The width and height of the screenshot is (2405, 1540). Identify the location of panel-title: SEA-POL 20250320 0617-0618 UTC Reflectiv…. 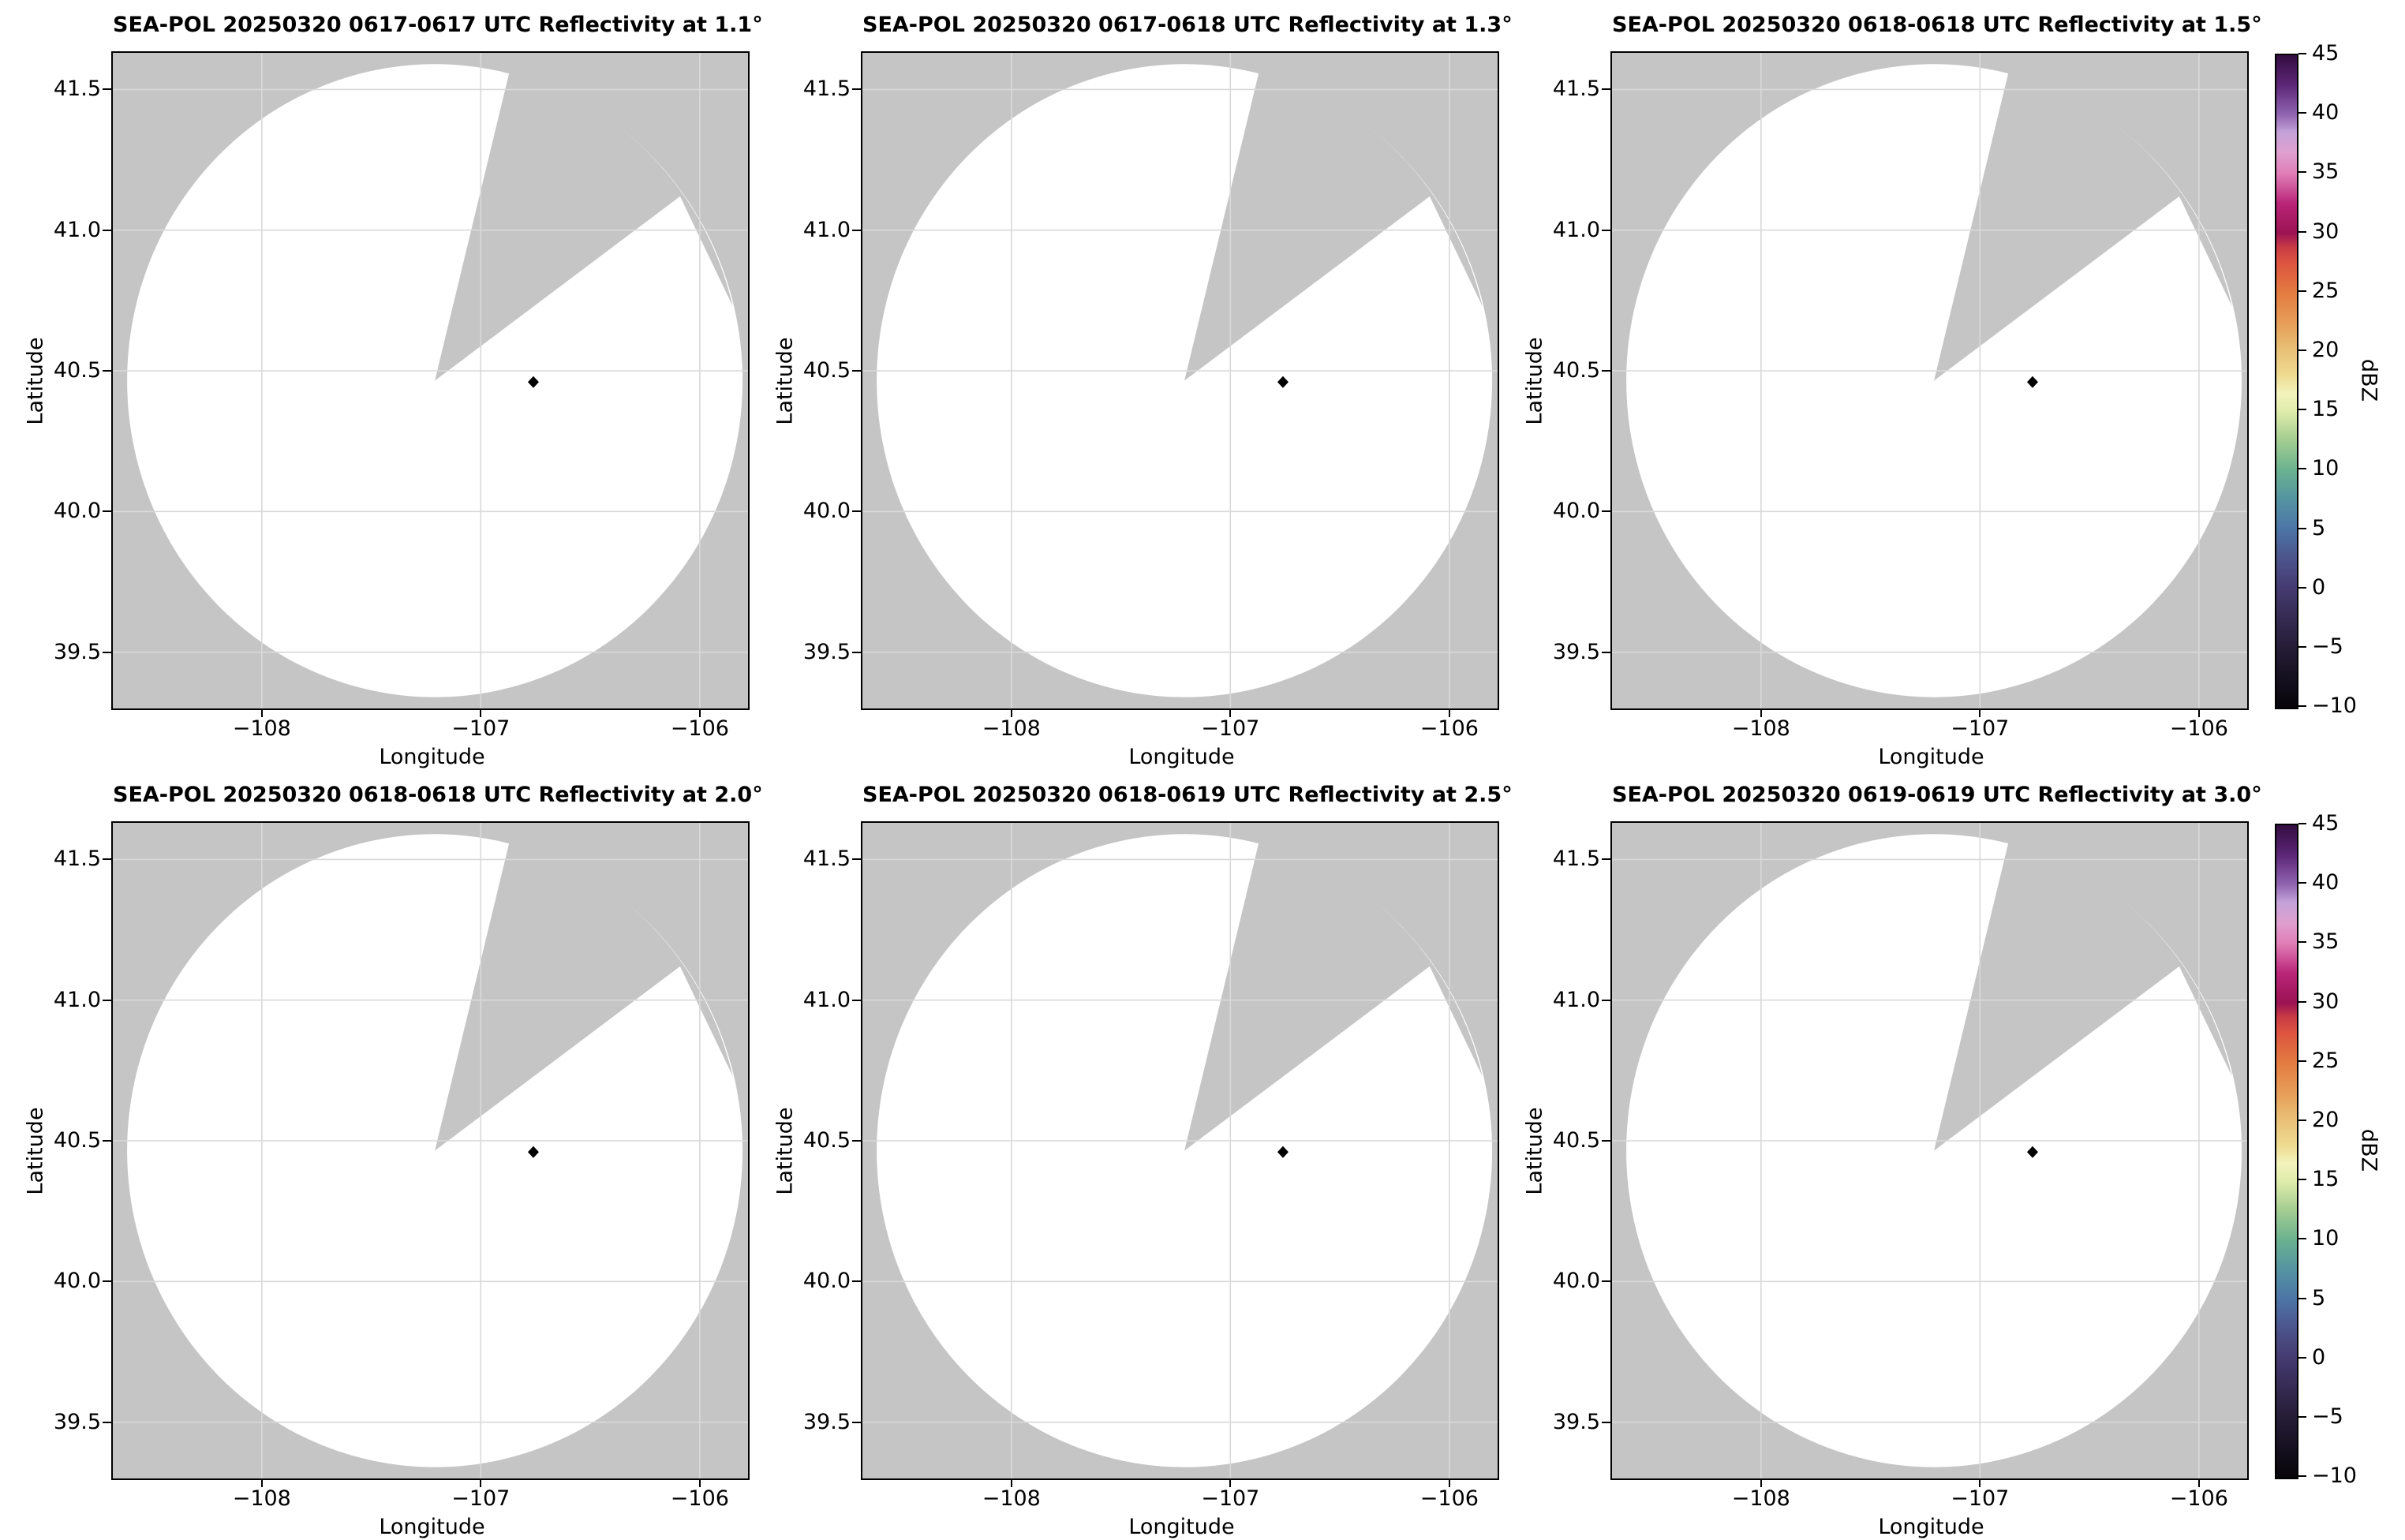
(1188, 25).